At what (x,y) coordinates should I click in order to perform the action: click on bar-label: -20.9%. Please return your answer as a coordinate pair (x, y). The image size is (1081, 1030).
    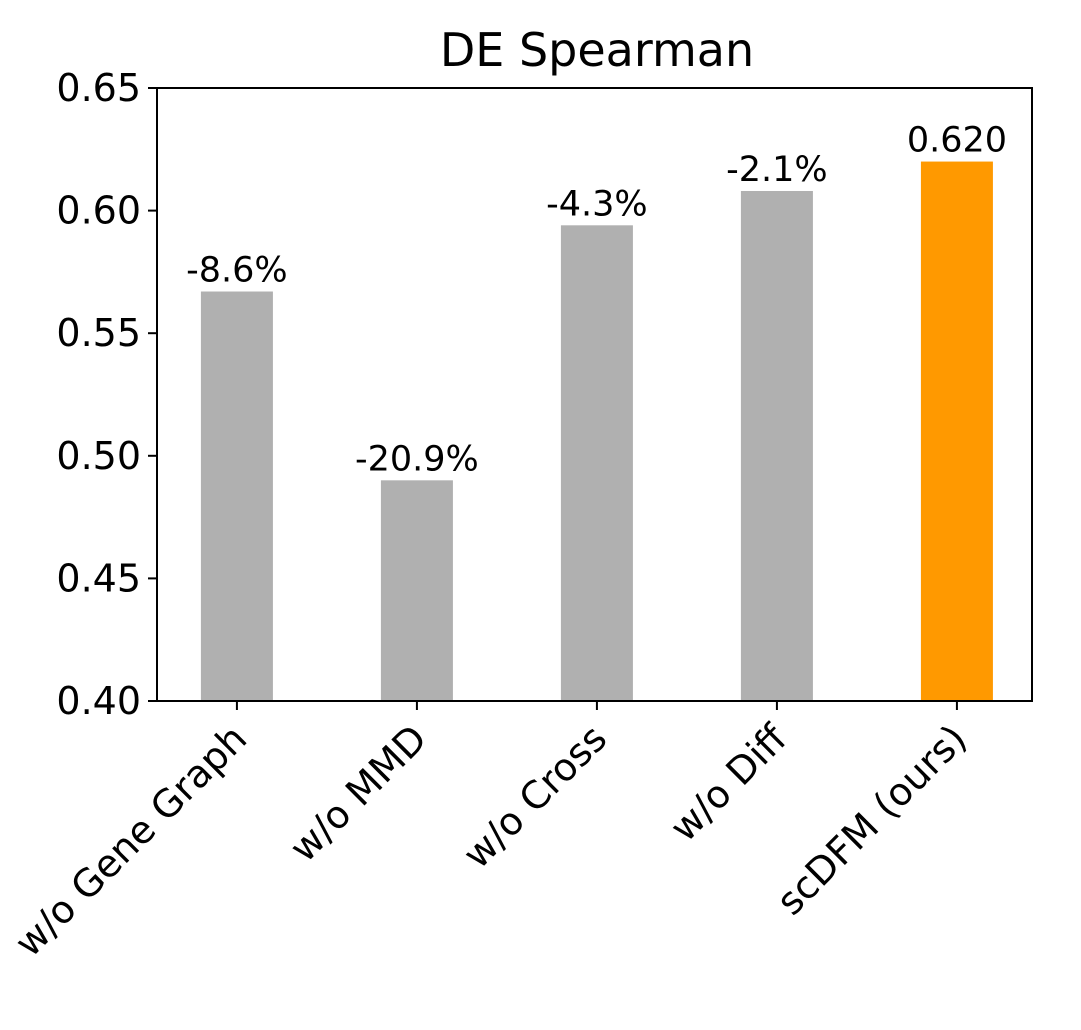
    Looking at the image, I should click on (417, 459).